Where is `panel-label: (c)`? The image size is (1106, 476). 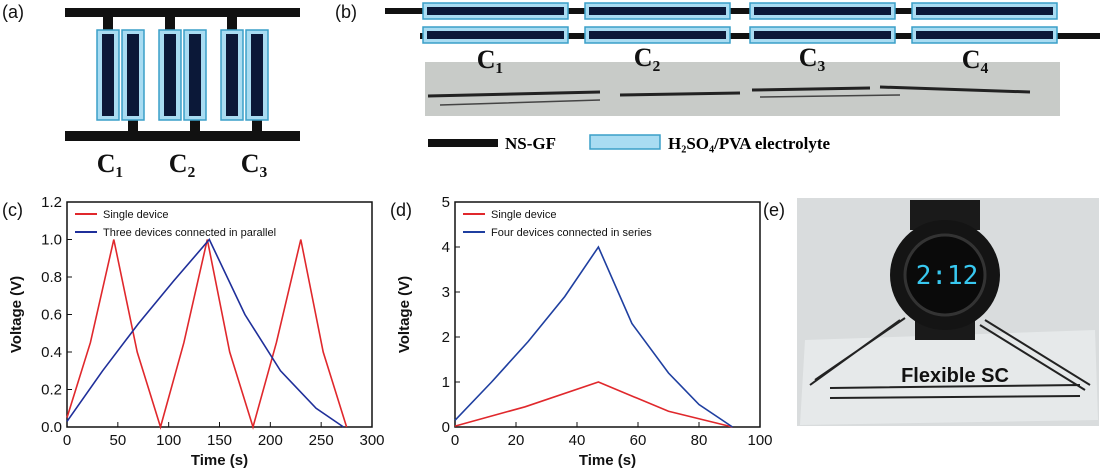 panel-label: (c) is located at coordinates (12, 210).